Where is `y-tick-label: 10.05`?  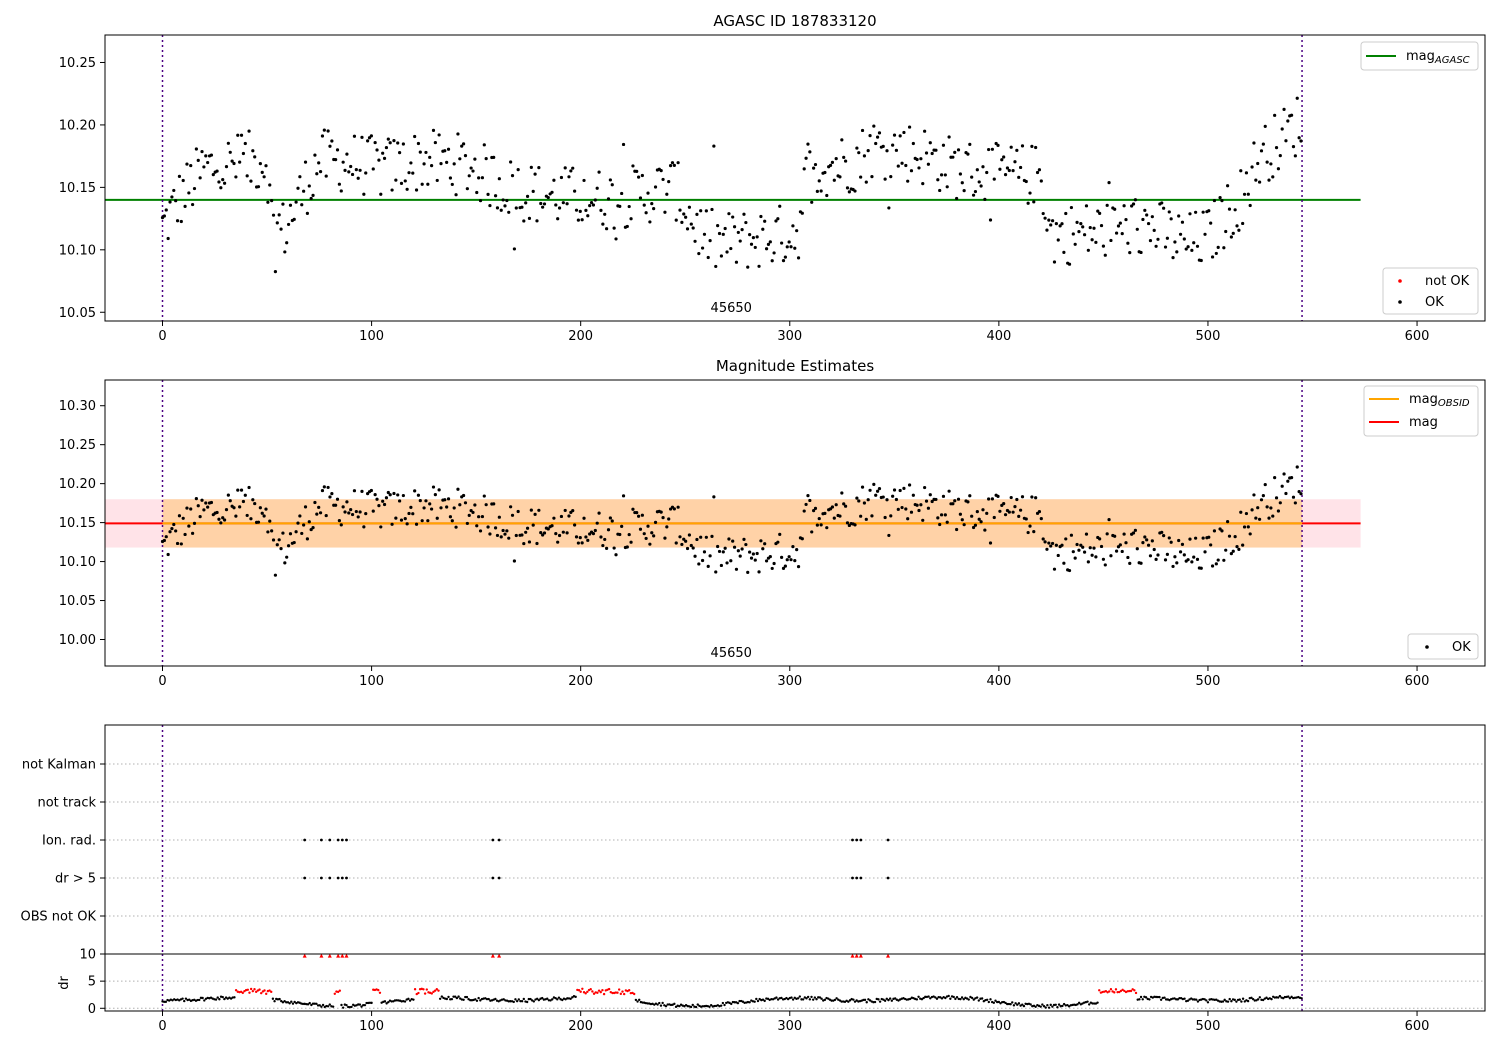 y-tick-label: 10.05 is located at coordinates (77, 313).